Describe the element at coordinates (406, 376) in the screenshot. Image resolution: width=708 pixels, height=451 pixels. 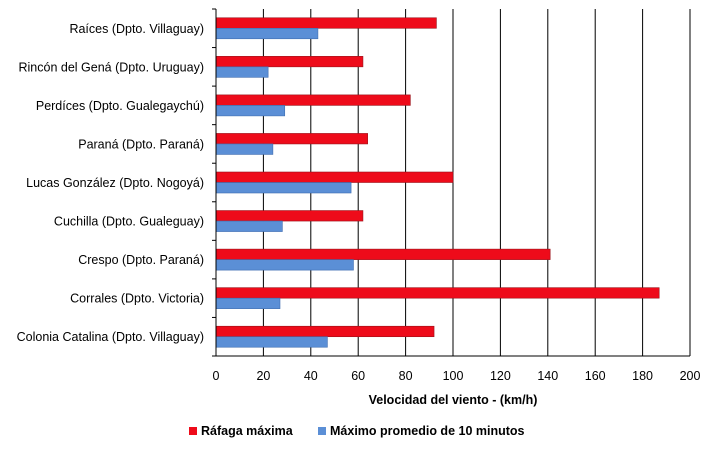
I see `x-tick-label: 80` at that location.